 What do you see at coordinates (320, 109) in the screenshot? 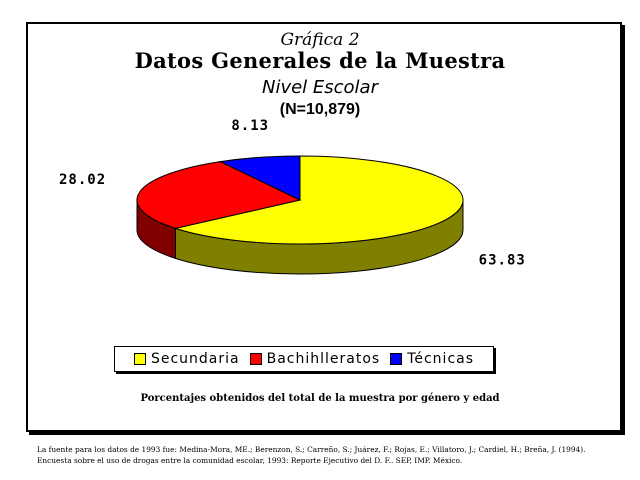
I see `sample-size: (N=10,879)` at bounding box center [320, 109].